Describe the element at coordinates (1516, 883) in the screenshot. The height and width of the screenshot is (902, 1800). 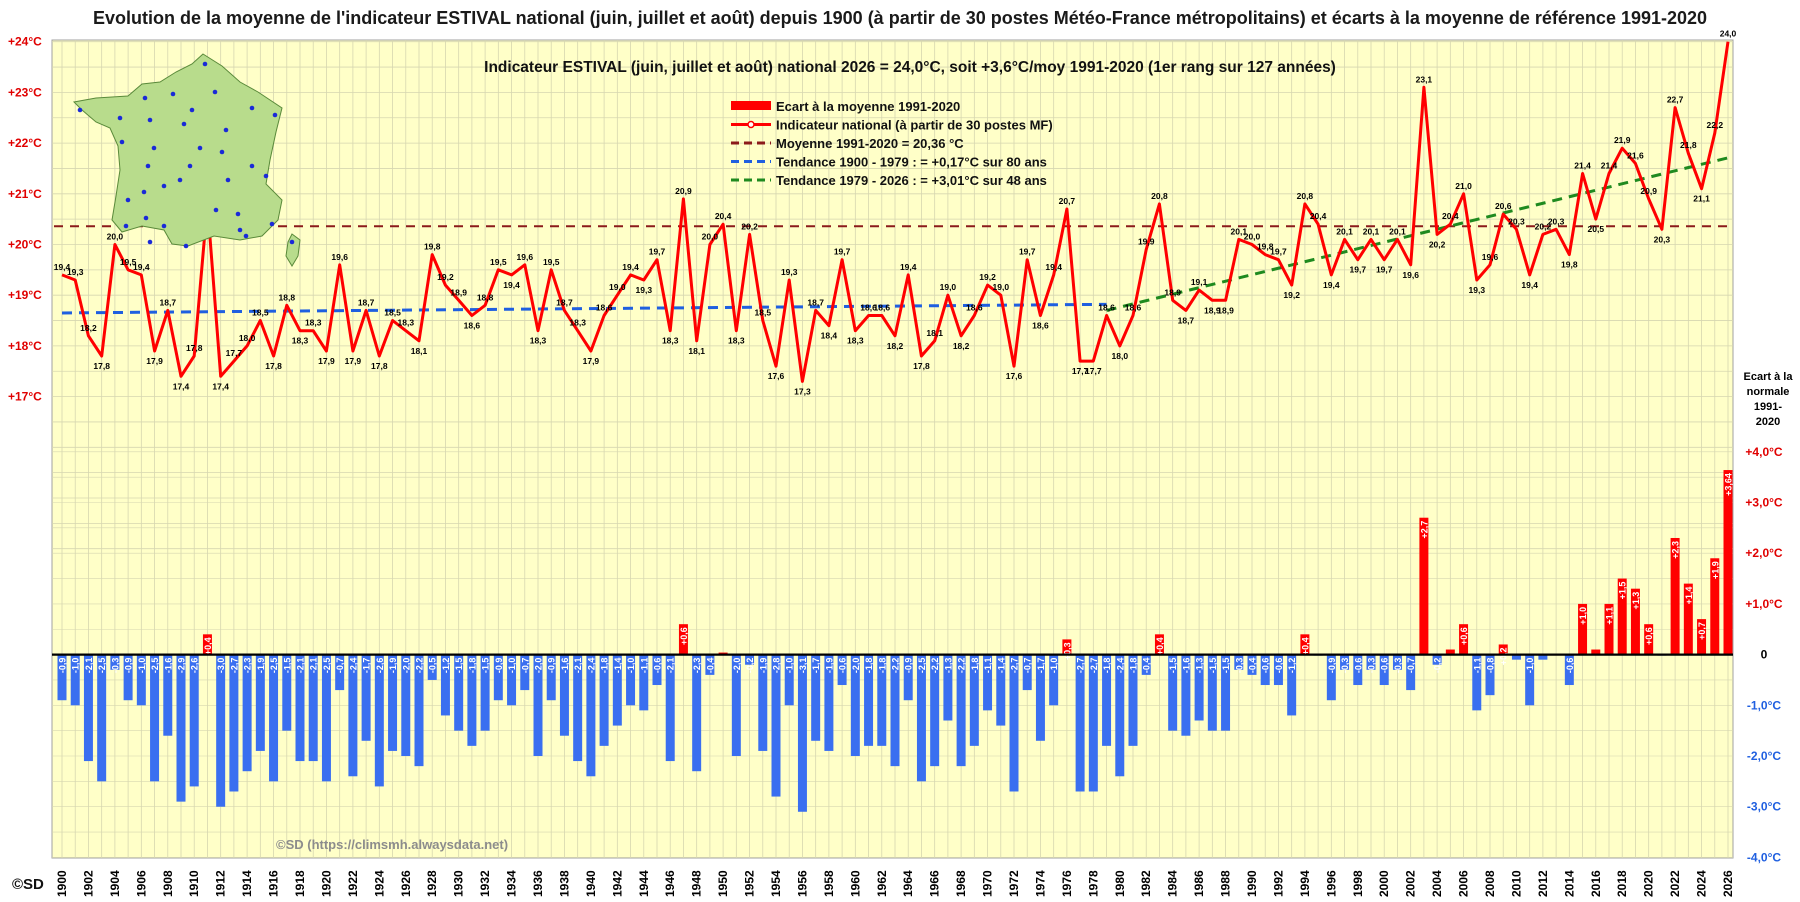
I see `x-tick-label: 2010` at that location.